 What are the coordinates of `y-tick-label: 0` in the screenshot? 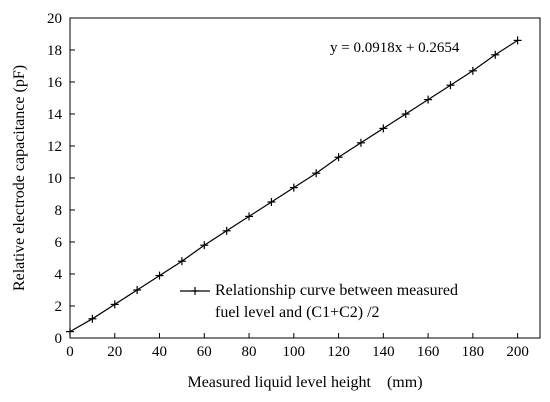 It's located at (59, 339).